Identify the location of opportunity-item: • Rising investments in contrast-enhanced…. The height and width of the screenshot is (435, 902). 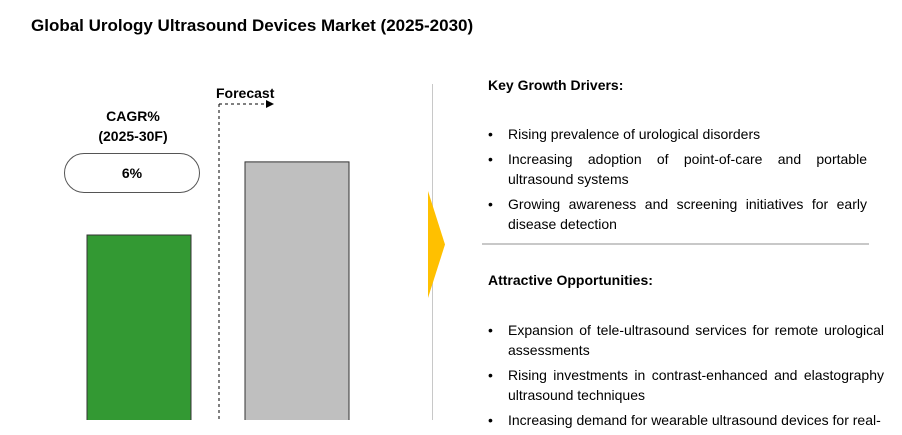
(686, 385).